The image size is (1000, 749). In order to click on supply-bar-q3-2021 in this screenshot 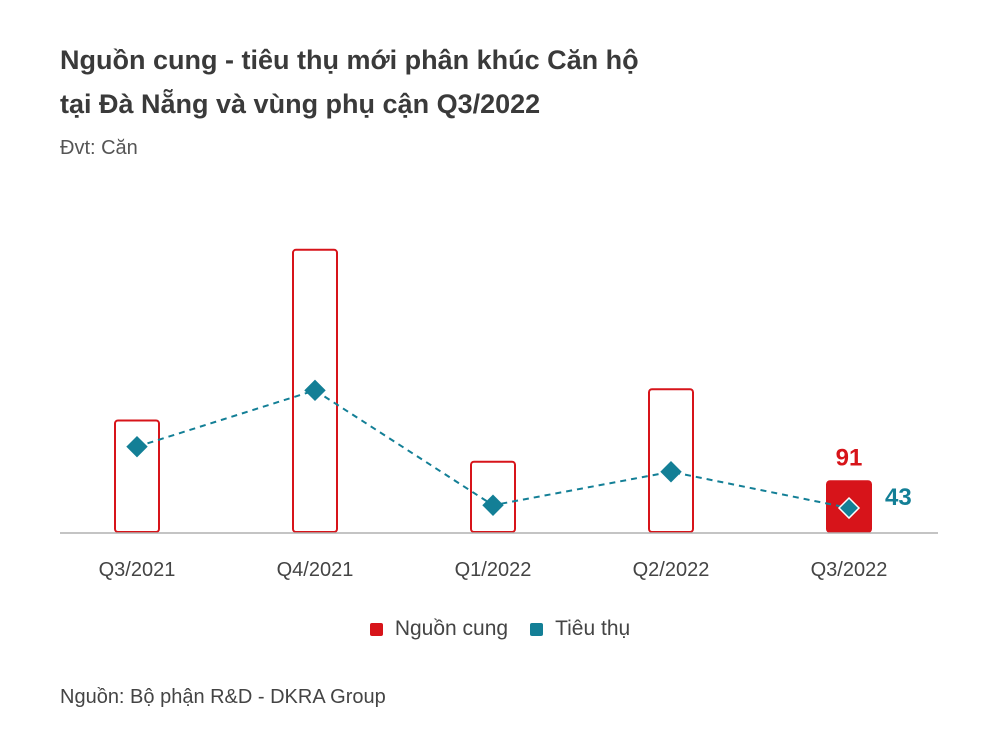, I will do `click(137, 476)`.